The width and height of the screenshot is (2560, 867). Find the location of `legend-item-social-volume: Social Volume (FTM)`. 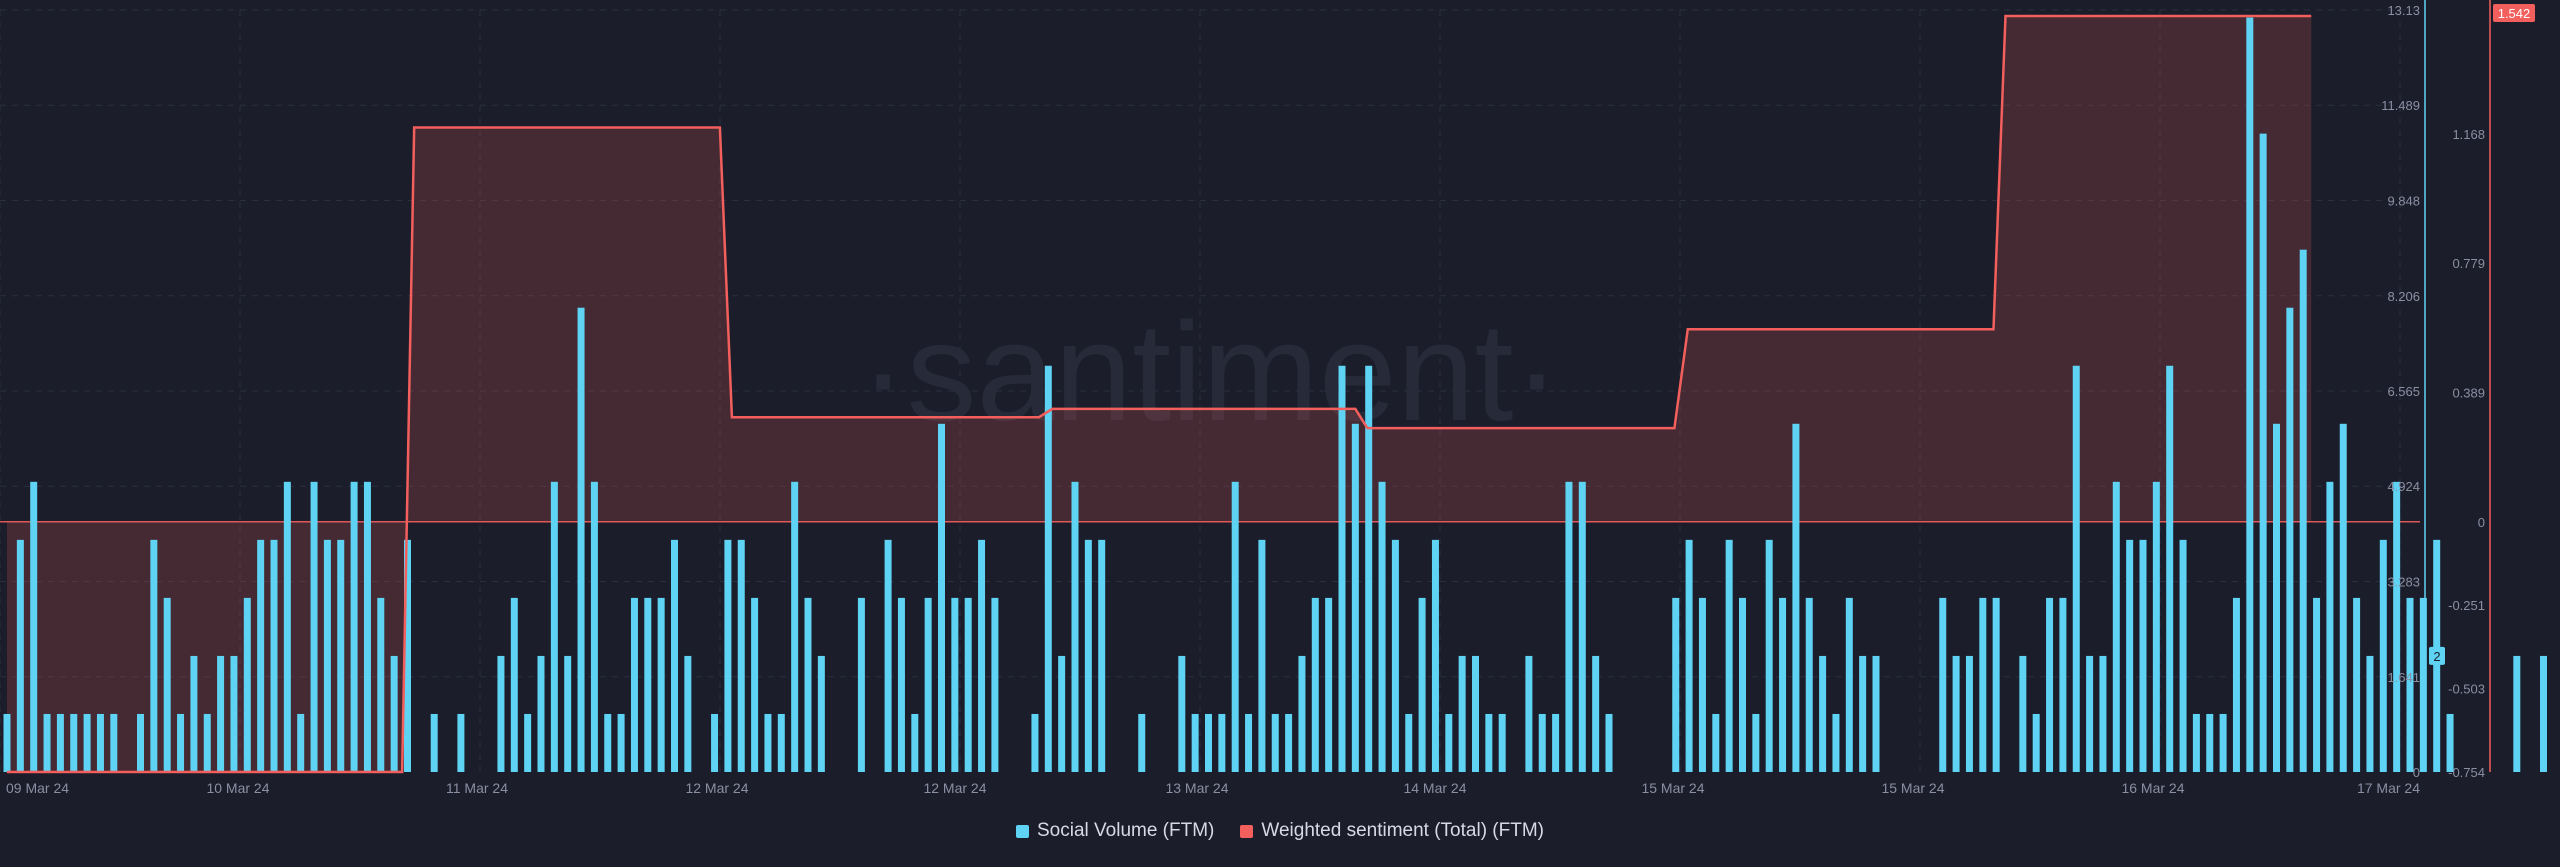

legend-item-social-volume: Social Volume (FTM) is located at coordinates (1115, 831).